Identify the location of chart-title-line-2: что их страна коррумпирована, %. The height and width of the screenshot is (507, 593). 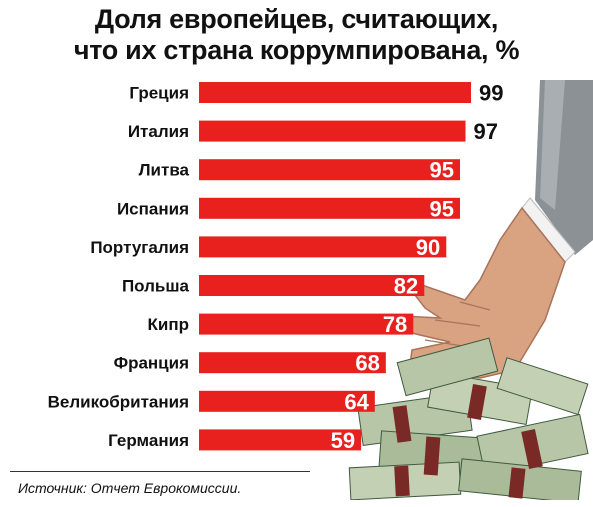
(296, 50).